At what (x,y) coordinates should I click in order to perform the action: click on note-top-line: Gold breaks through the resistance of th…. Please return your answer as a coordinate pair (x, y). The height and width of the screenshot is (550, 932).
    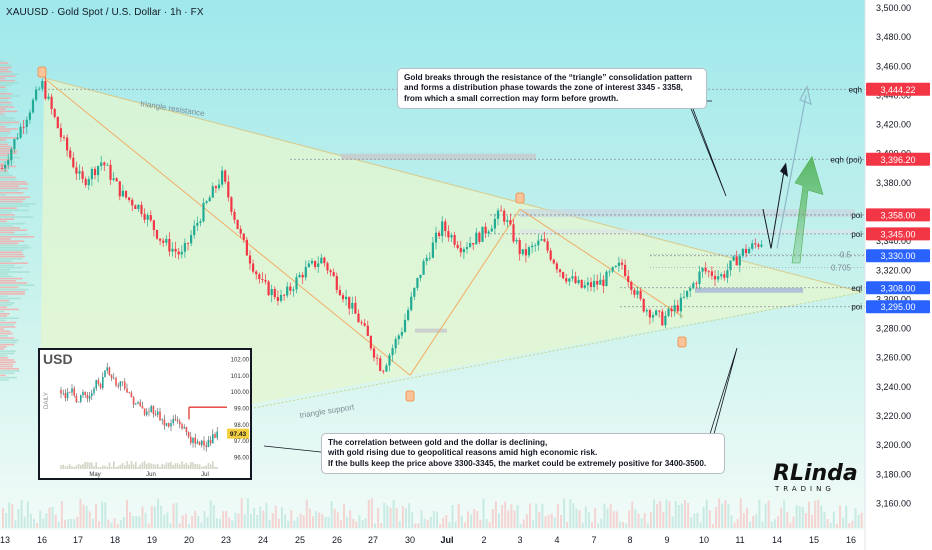
    Looking at the image, I should click on (548, 77).